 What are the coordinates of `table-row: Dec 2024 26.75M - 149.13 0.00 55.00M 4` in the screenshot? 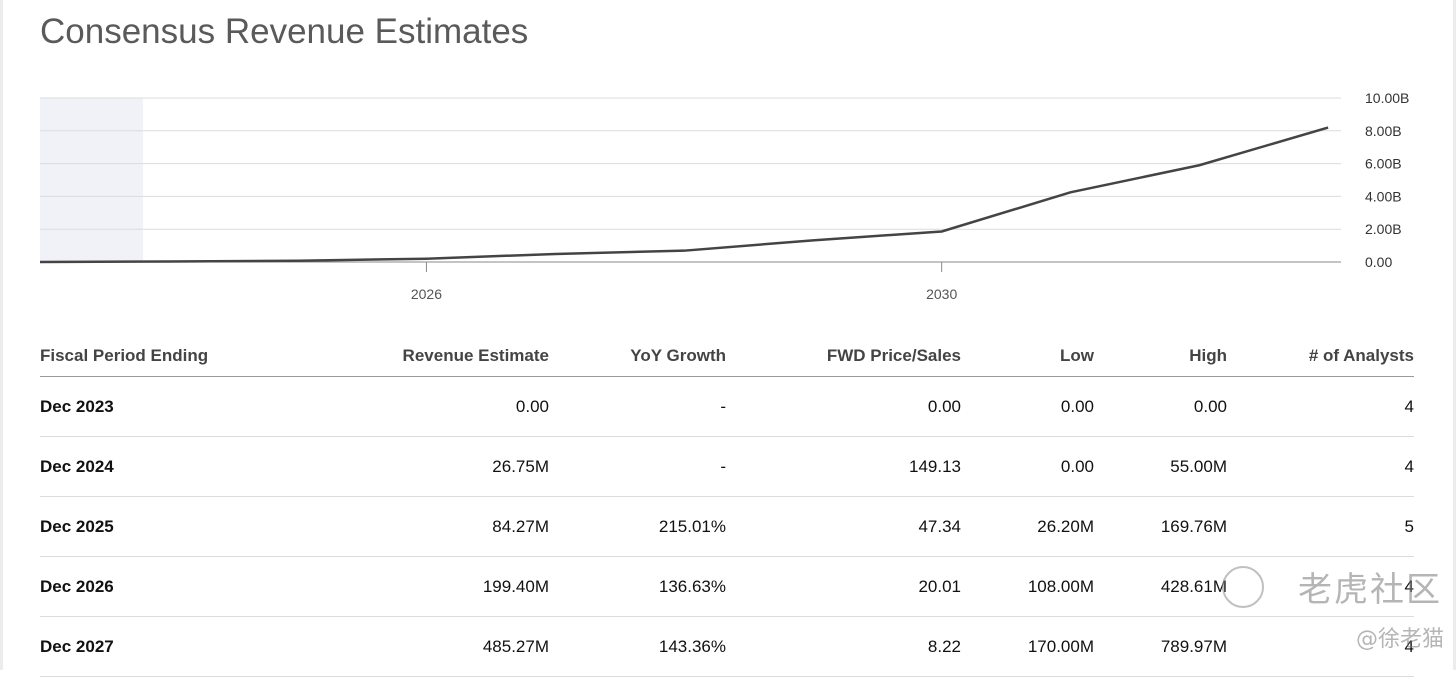 It's located at (727, 467).